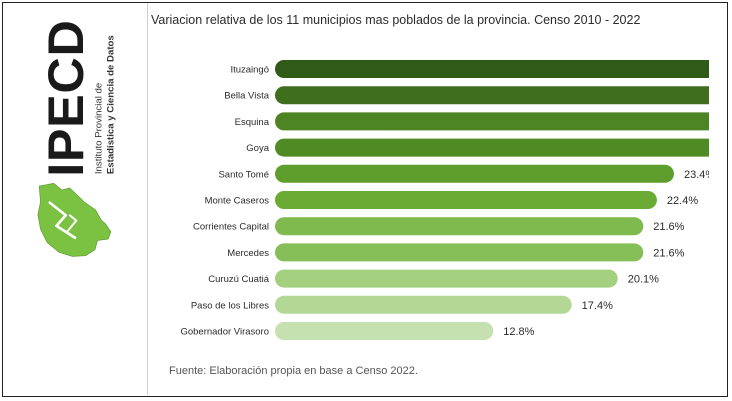  What do you see at coordinates (243, 174) in the screenshot?
I see `category-label: Santo Tomé` at bounding box center [243, 174].